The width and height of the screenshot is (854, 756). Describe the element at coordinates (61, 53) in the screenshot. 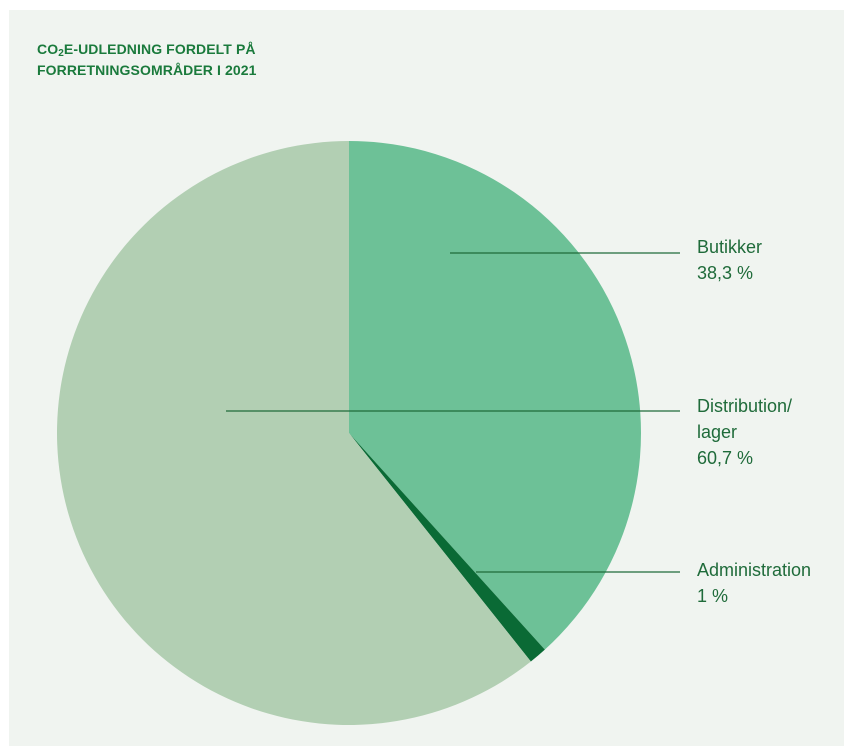

I see `chart-title-subscript: 2` at that location.